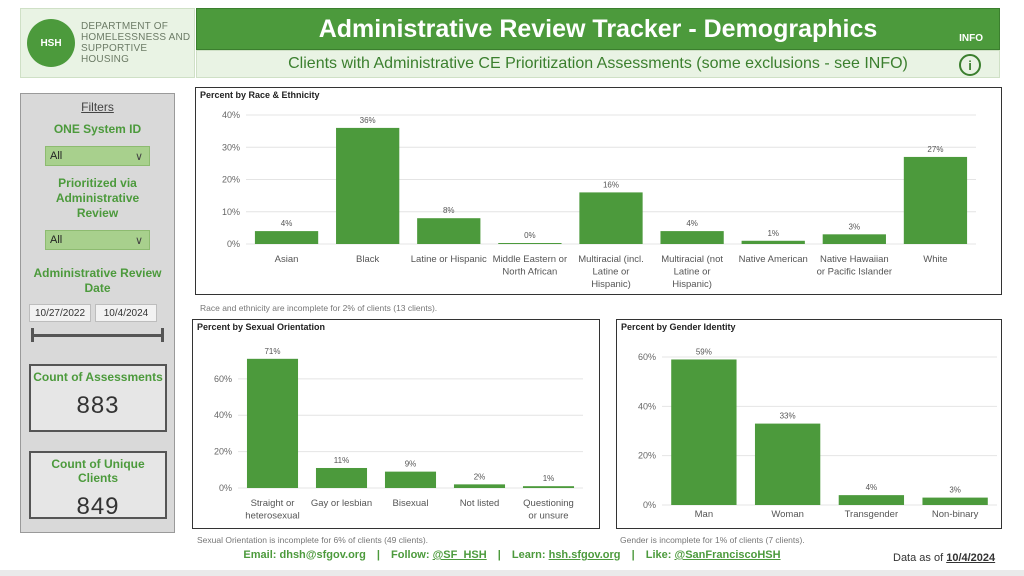 This screenshot has height=576, width=1024. Describe the element at coordinates (60, 313) in the screenshot. I see `date-start-input: 10/27/2022` at that location.